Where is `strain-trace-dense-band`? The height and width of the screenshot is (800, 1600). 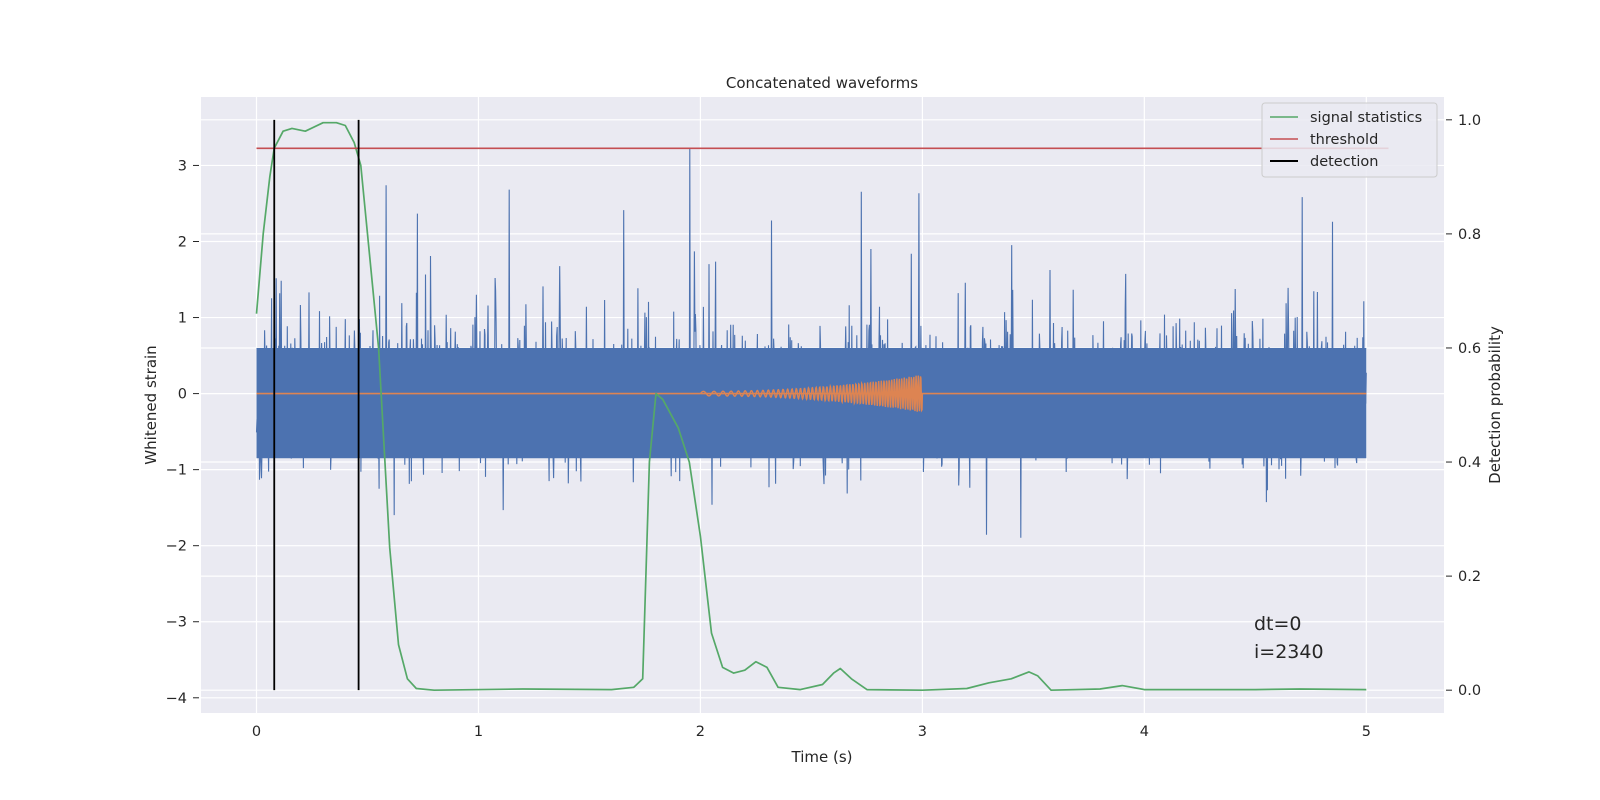 strain-trace-dense-band is located at coordinates (811, 403).